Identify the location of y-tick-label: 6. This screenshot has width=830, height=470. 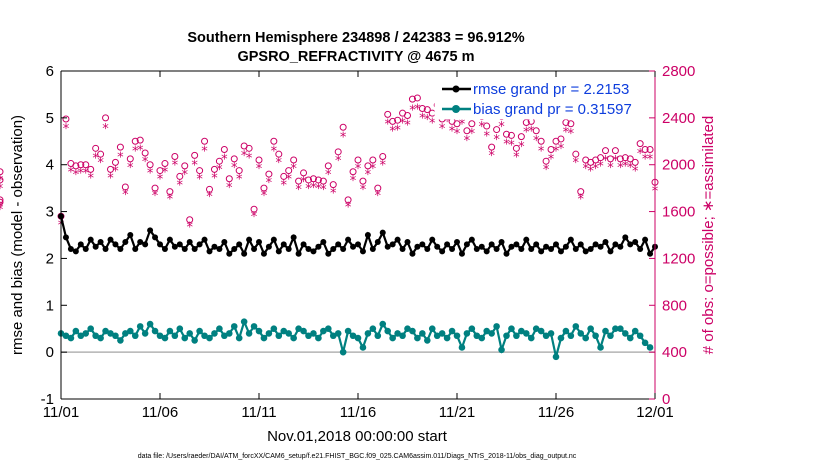
(50, 71).